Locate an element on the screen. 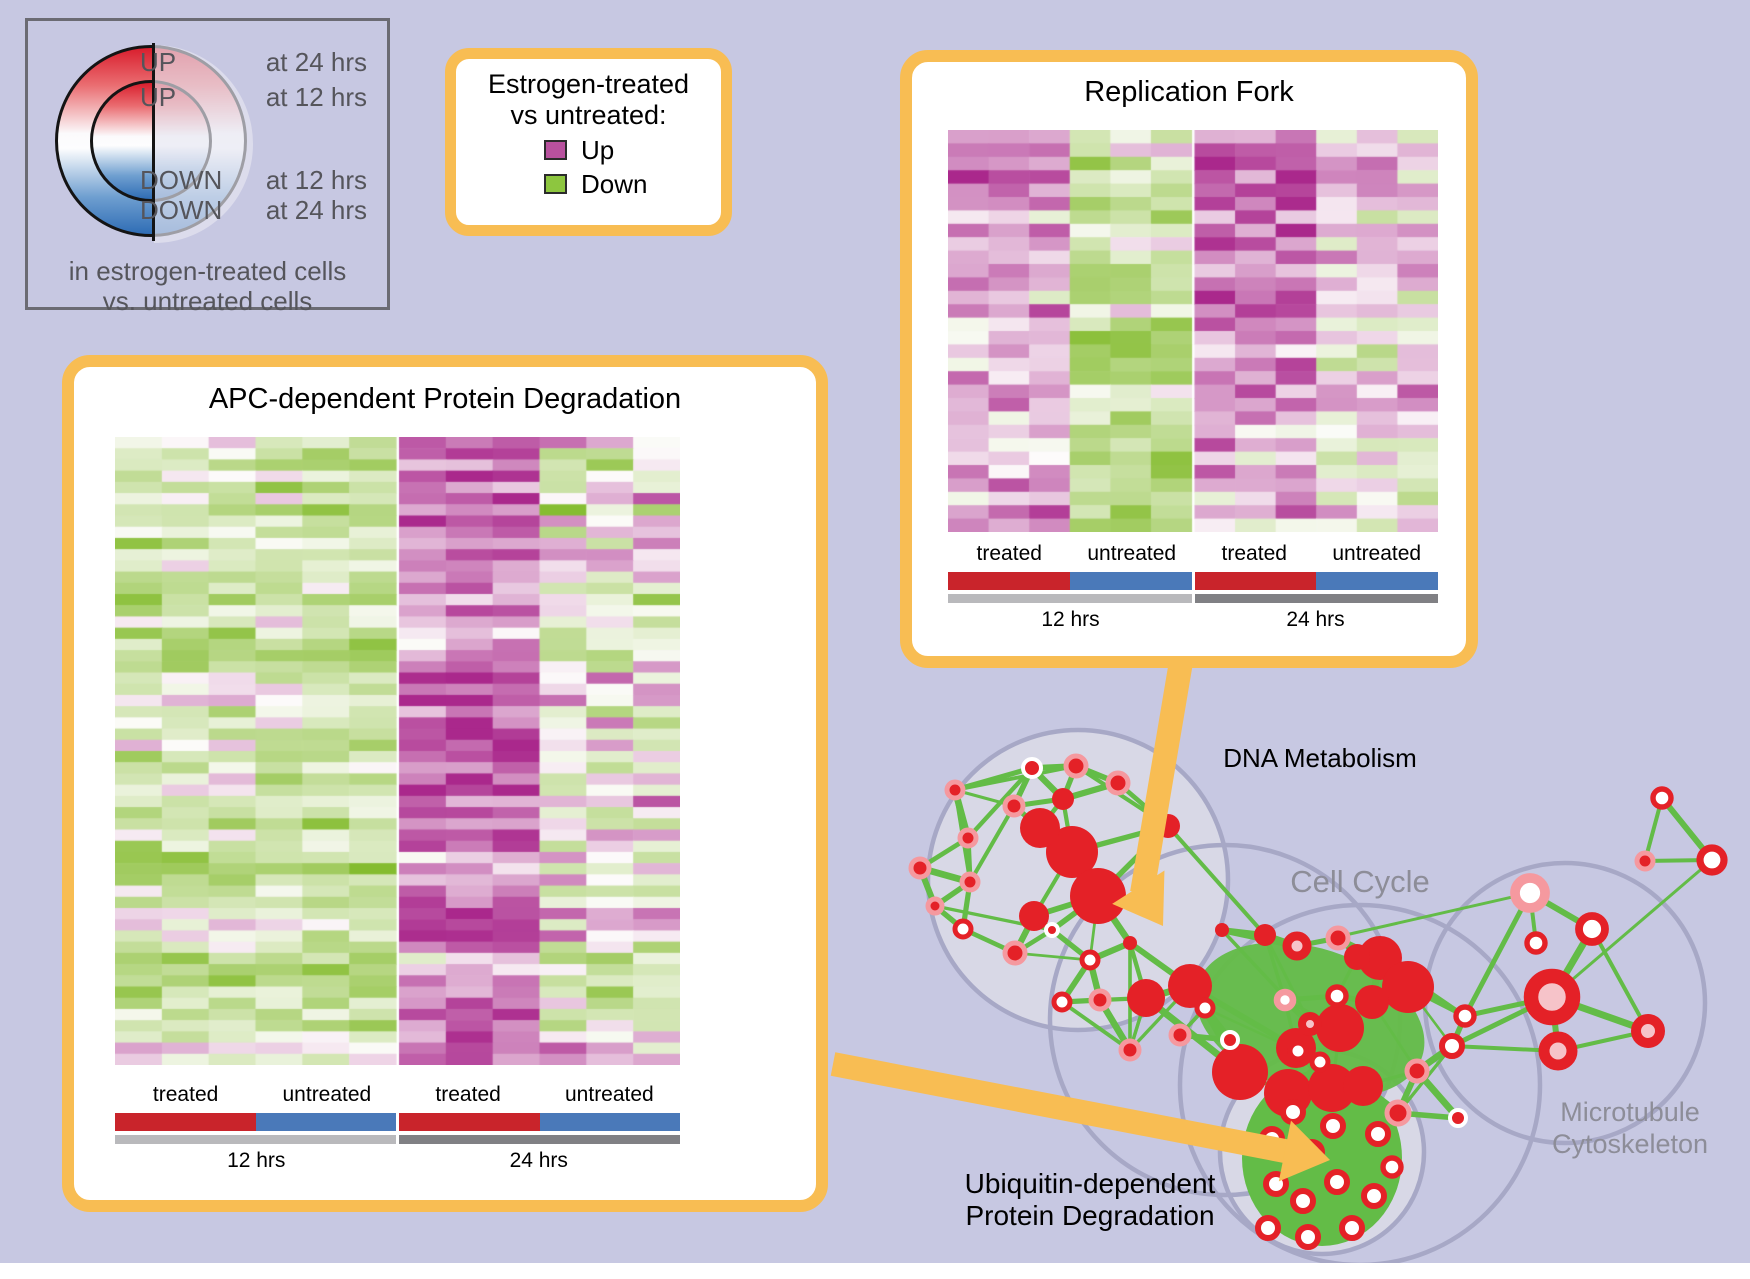 This screenshot has width=1750, height=1279. rf-time-bars is located at coordinates (1193, 598).